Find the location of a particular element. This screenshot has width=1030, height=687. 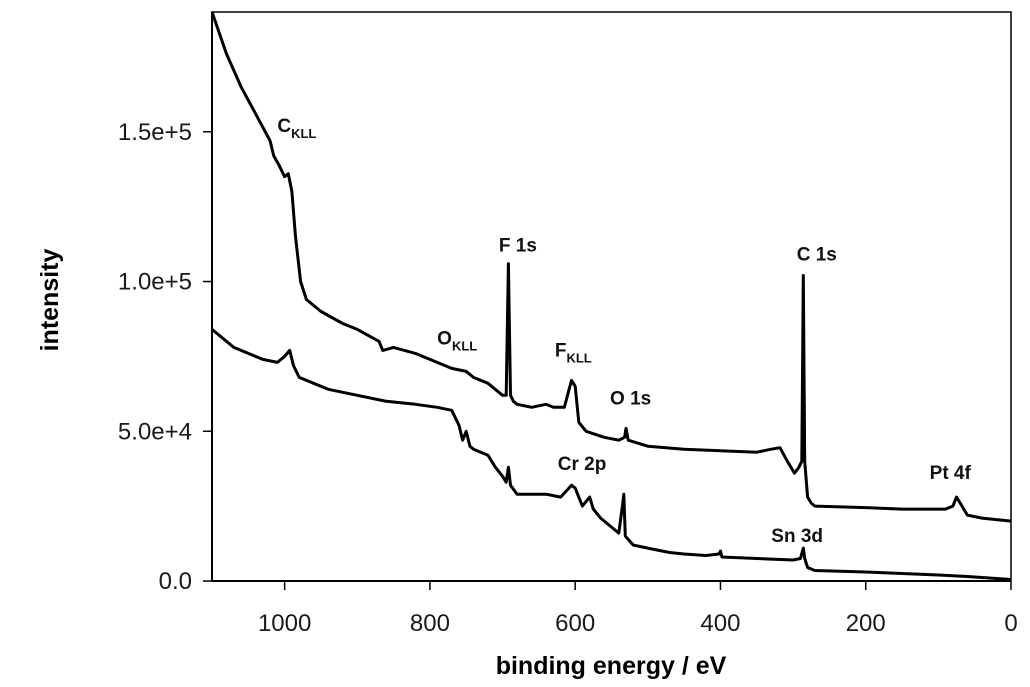

peak-label: CKLL is located at coordinates (296, 128).